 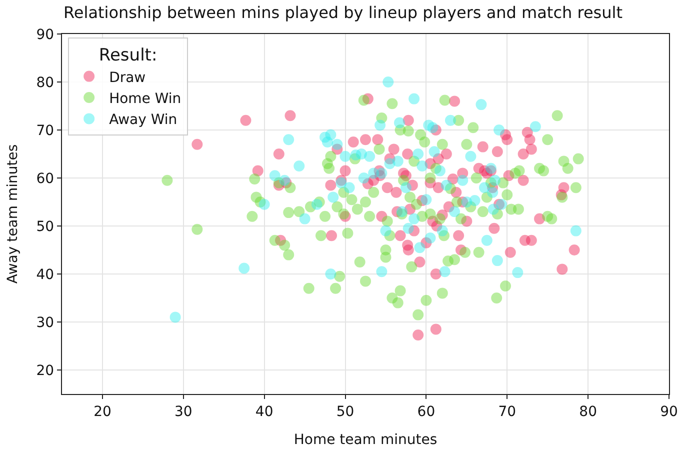 What do you see at coordinates (366, 440) in the screenshot?
I see `x-axis-title: Home team minutes` at bounding box center [366, 440].